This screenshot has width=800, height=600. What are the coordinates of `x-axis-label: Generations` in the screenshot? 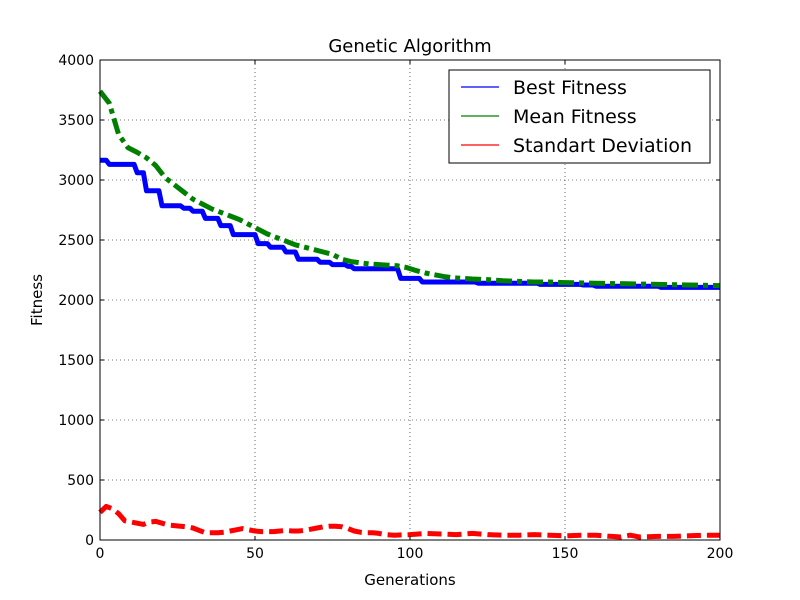 It's located at (410, 580).